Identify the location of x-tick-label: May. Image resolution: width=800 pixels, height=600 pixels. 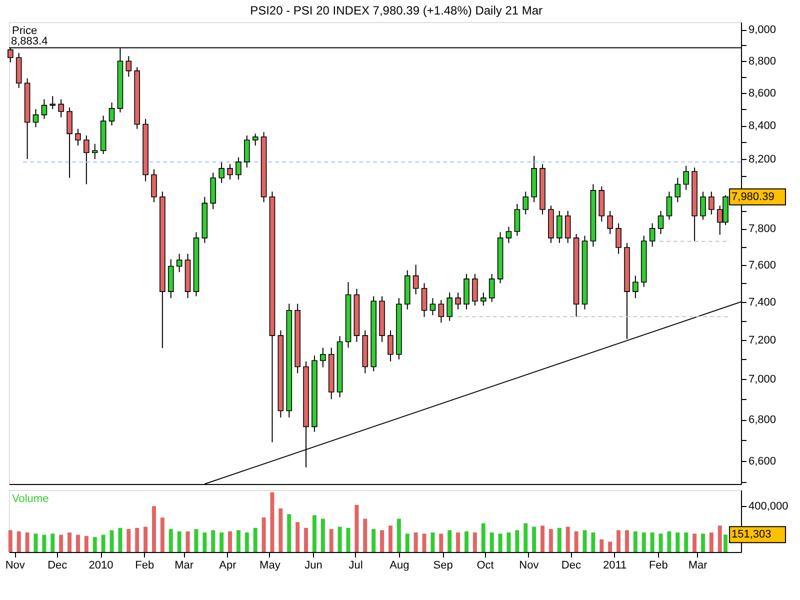
(270, 566).